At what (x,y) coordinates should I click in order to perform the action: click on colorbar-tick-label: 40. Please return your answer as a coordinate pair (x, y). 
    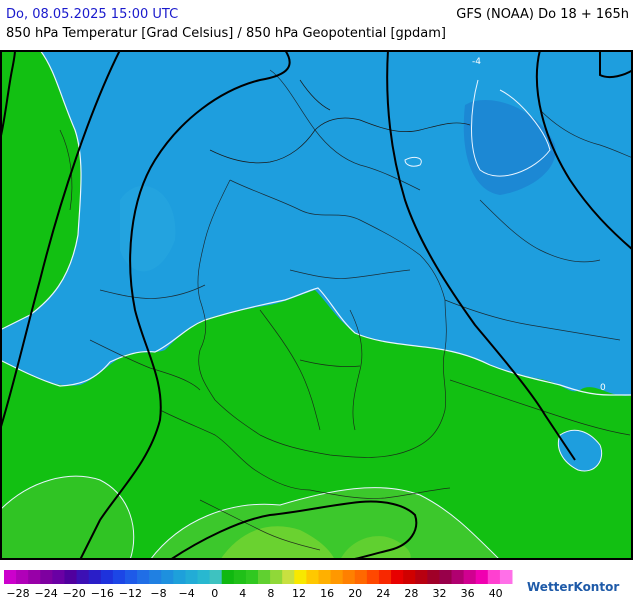
    Looking at the image, I should click on (496, 593).